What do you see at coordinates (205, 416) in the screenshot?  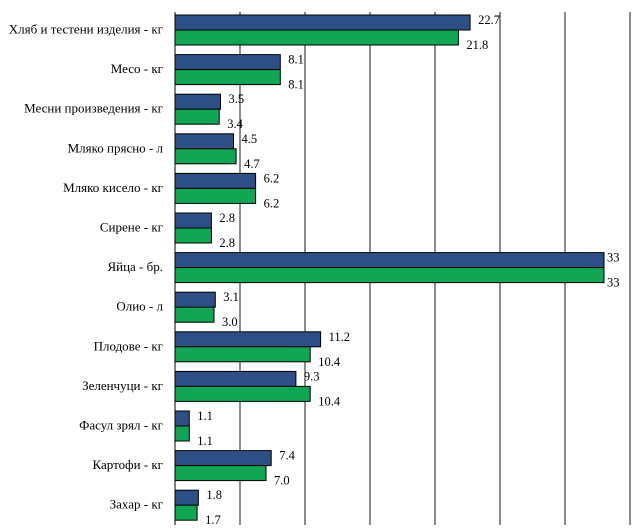 I see `data-label-series-1: 1.1` at bounding box center [205, 416].